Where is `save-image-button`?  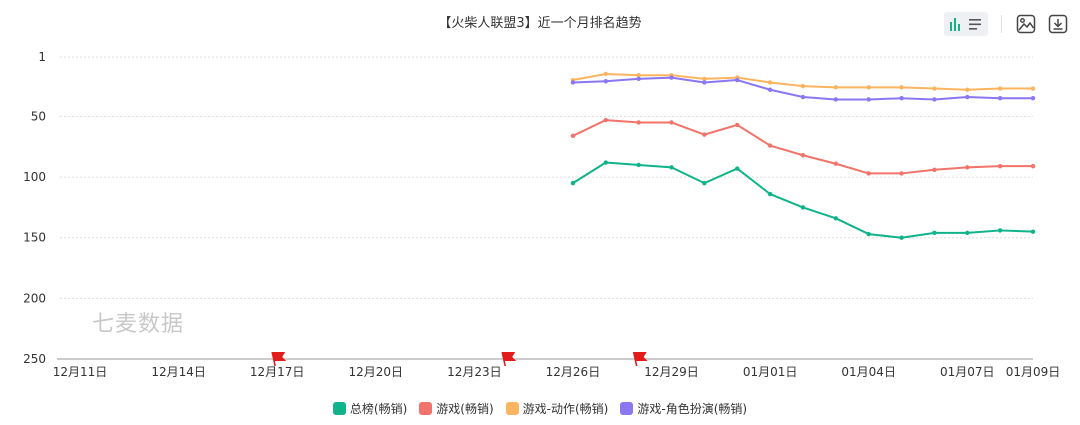
save-image-button is located at coordinates (1026, 24).